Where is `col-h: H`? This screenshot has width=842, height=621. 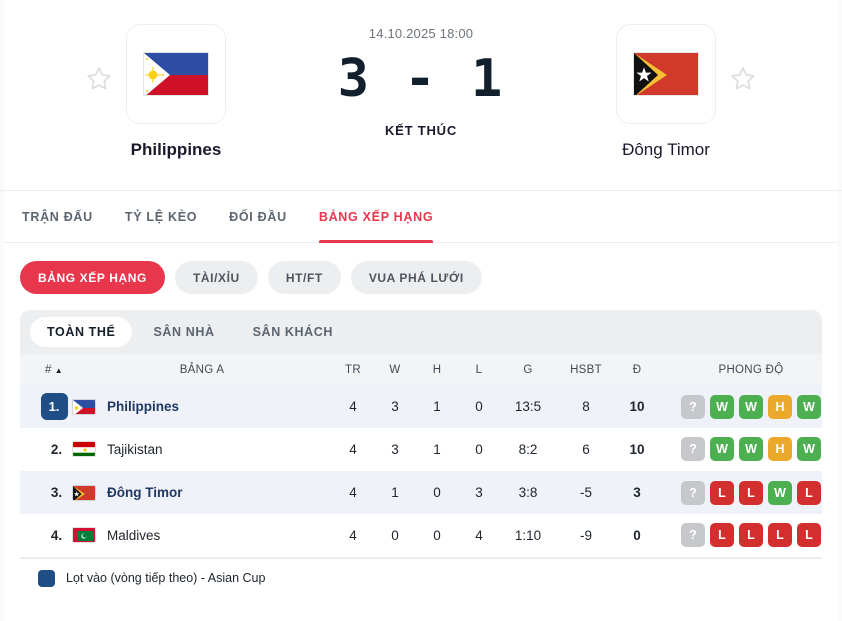 col-h: H is located at coordinates (437, 369).